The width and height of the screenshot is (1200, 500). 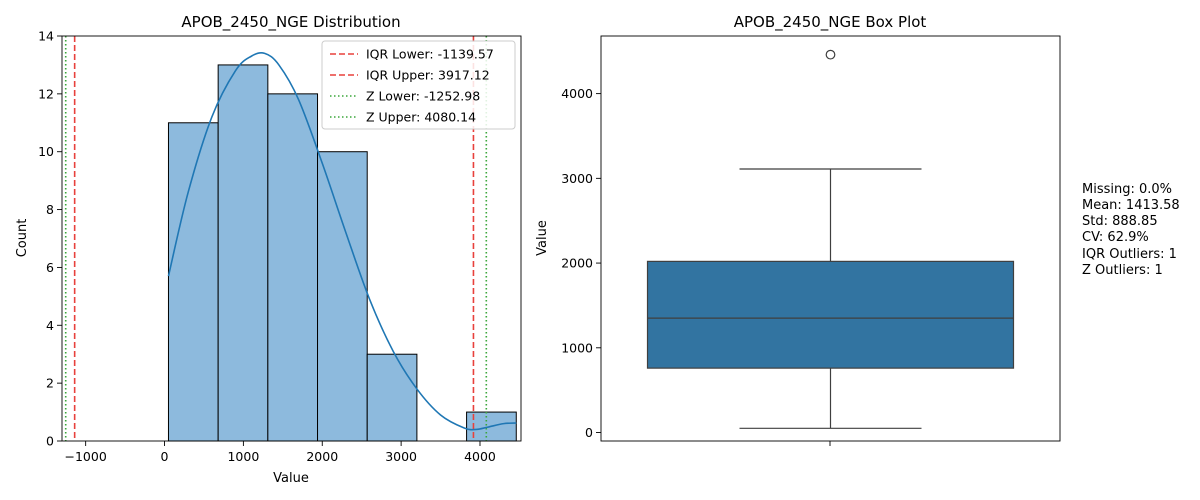 What do you see at coordinates (46, 36) in the screenshot?
I see `y-tick-label: 14` at bounding box center [46, 36].